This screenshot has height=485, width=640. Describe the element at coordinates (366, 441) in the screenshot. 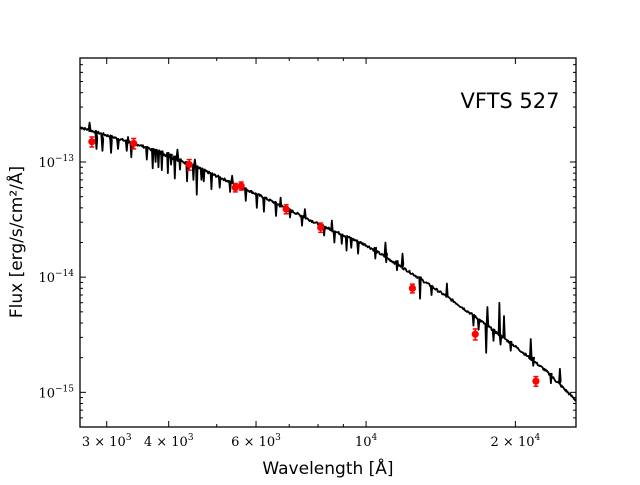

I see `x-tick-label: 104` at that location.